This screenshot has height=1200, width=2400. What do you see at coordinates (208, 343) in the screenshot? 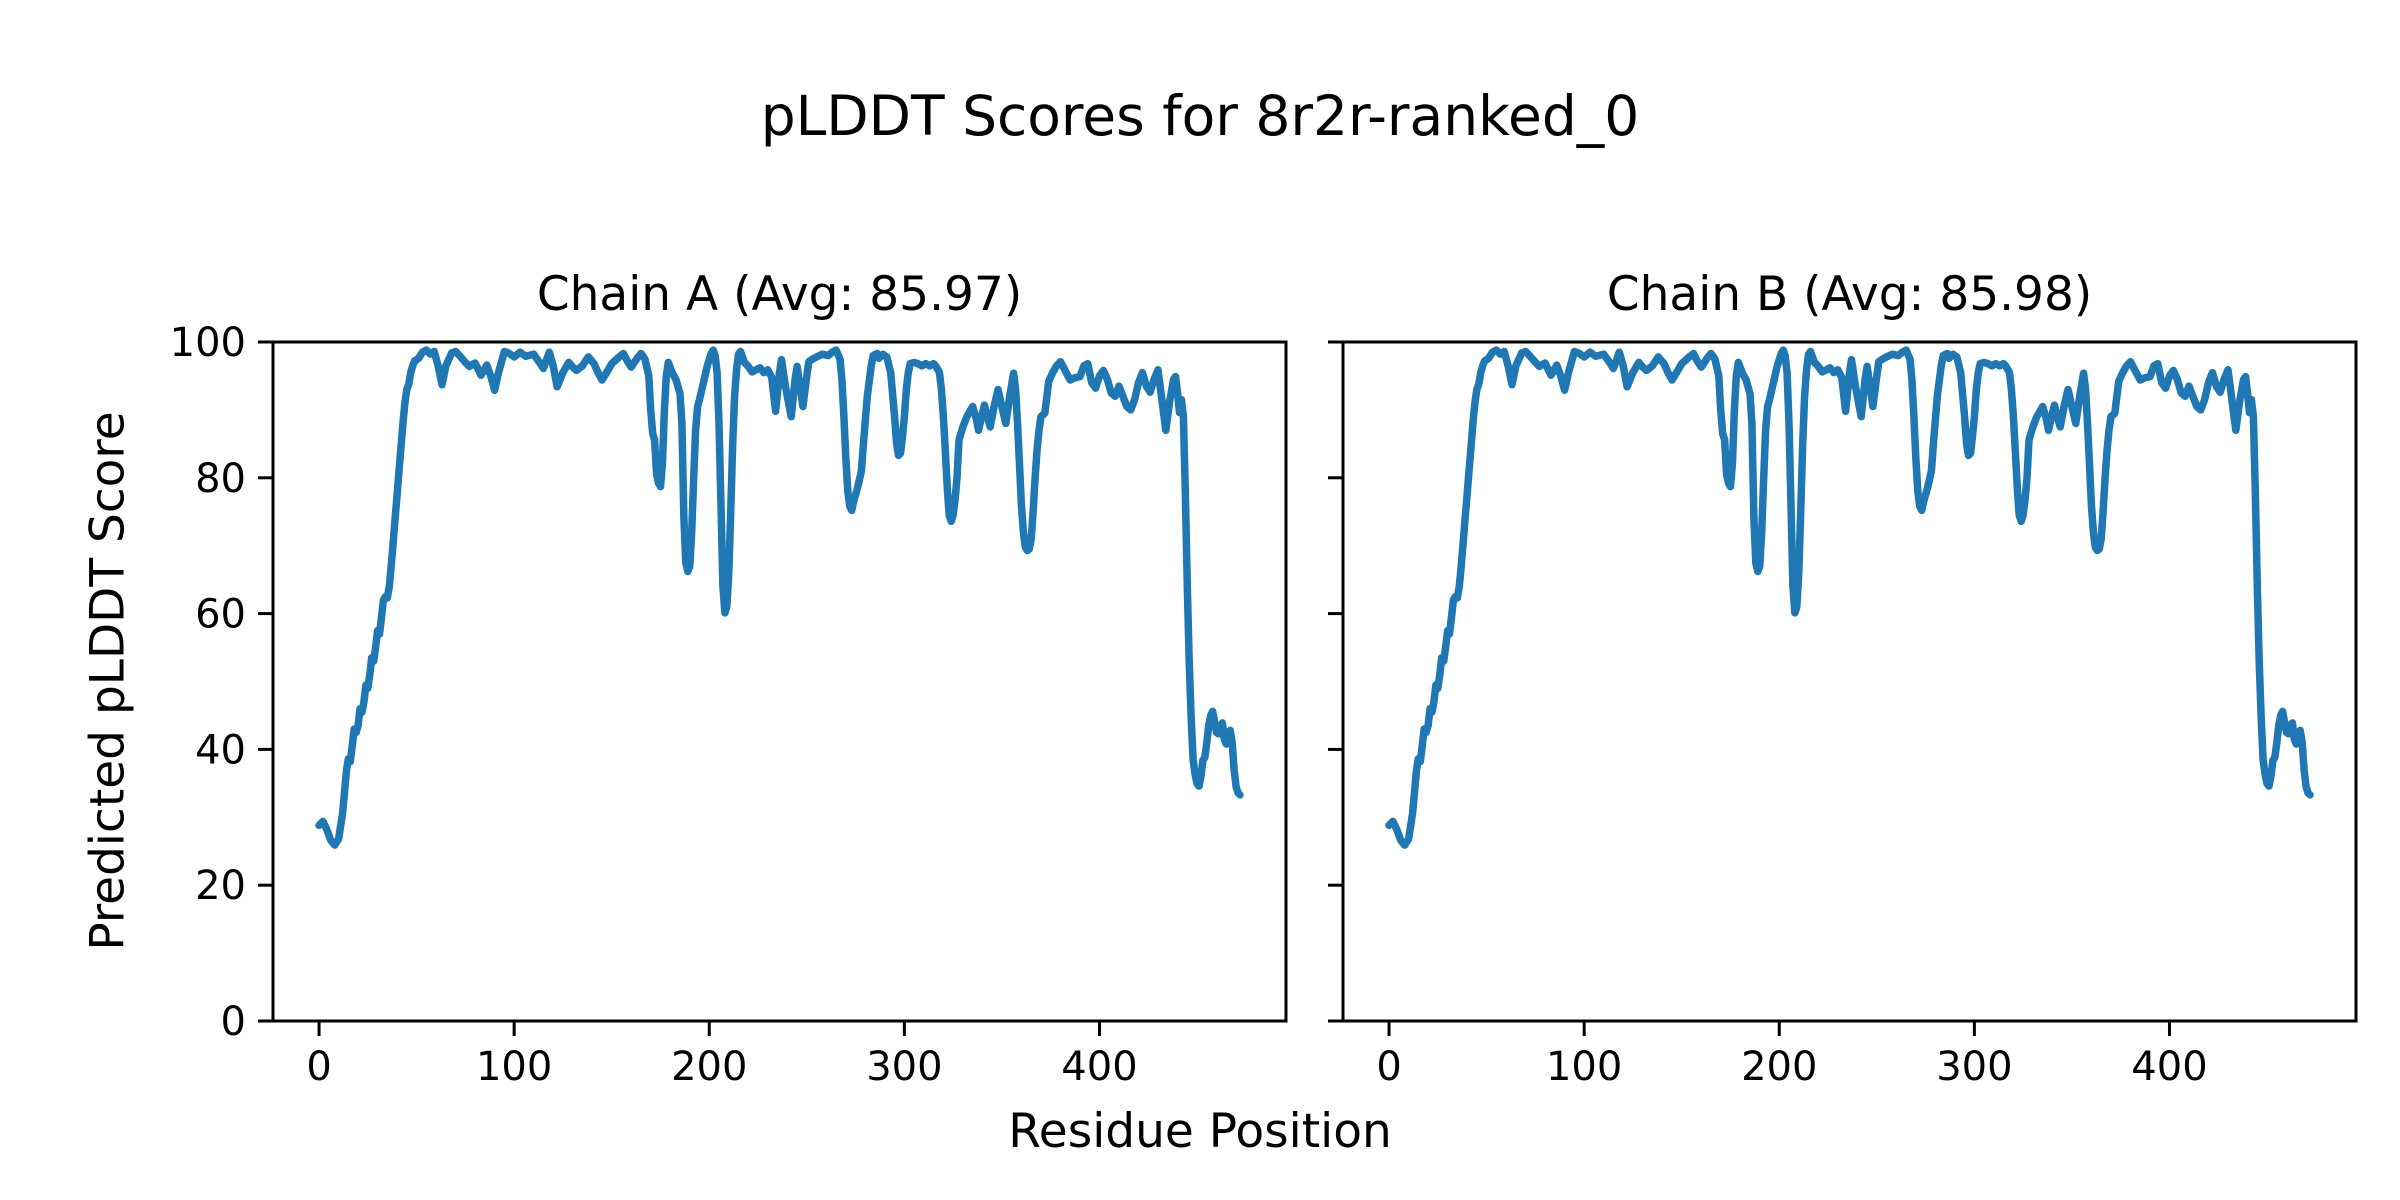
I see `y-tick-label-a: 100` at bounding box center [208, 343].